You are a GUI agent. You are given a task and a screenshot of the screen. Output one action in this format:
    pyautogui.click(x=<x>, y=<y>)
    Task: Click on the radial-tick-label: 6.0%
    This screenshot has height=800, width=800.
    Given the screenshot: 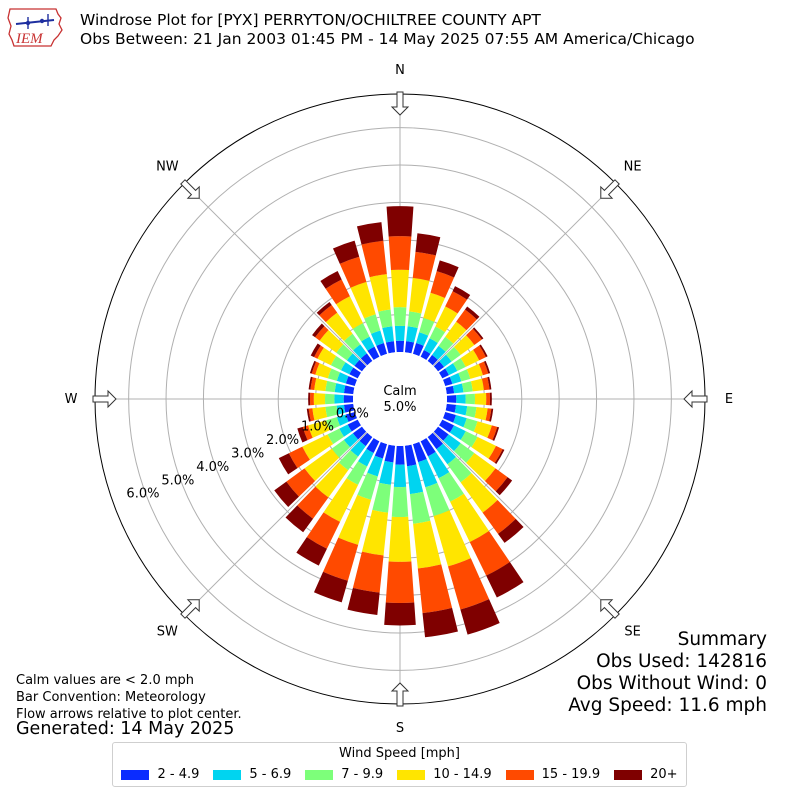 What is the action you would take?
    pyautogui.click(x=142, y=494)
    